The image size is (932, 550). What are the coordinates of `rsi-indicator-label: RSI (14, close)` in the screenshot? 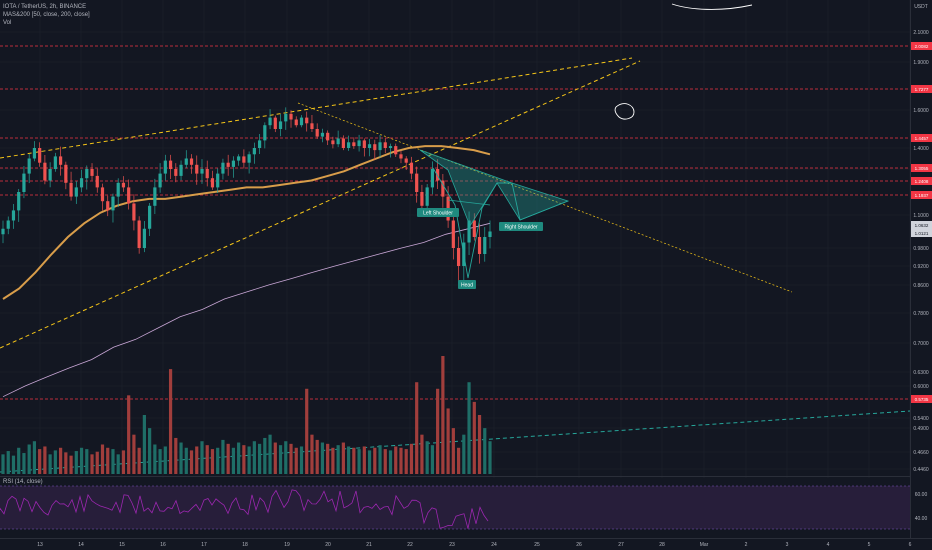 It's located at (23, 482).